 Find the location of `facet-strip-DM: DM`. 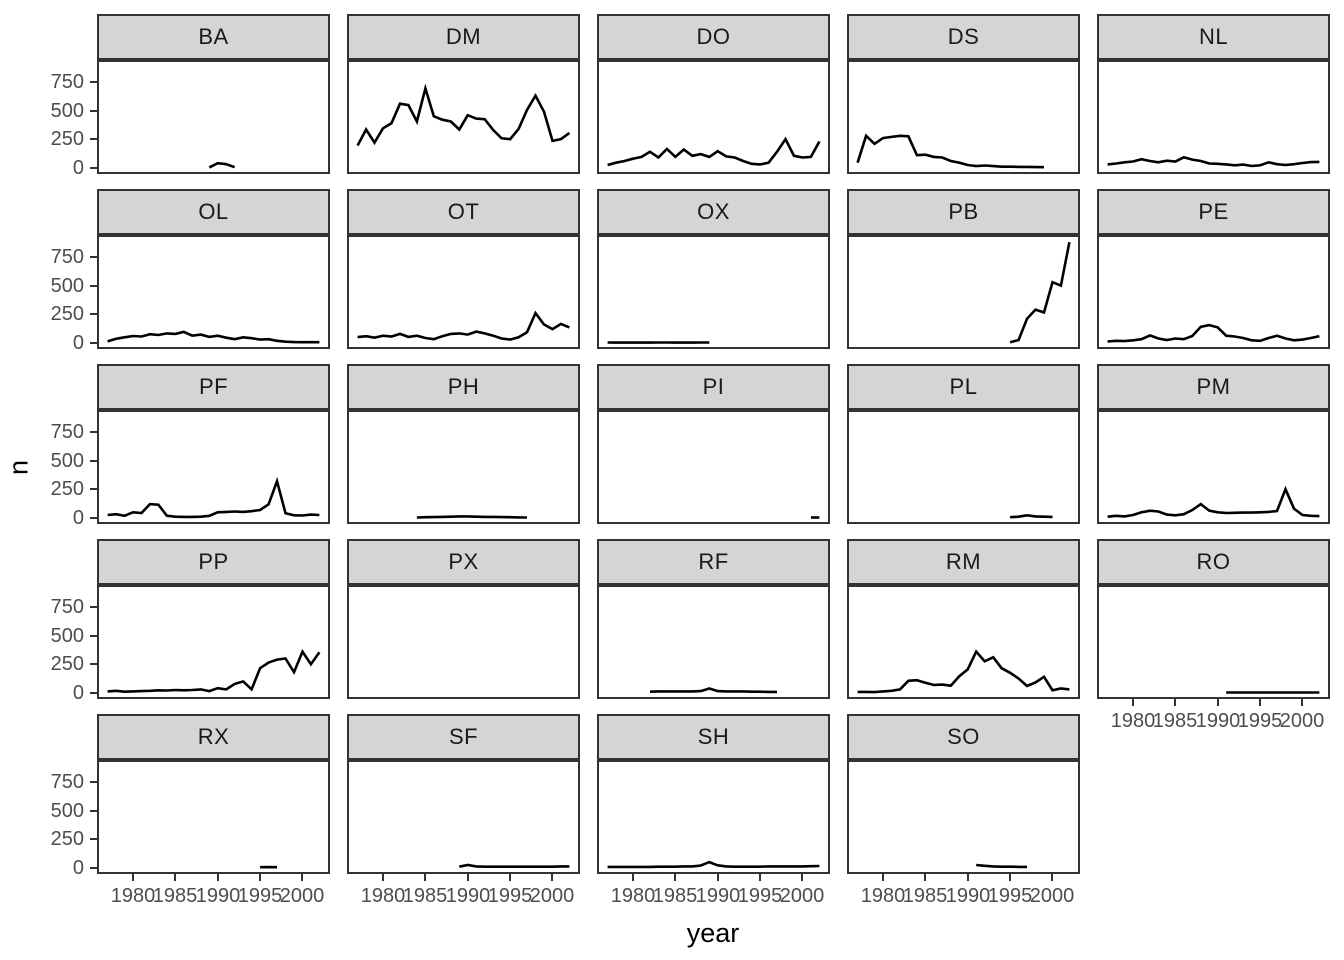

facet-strip-DM: DM is located at coordinates (463, 37).